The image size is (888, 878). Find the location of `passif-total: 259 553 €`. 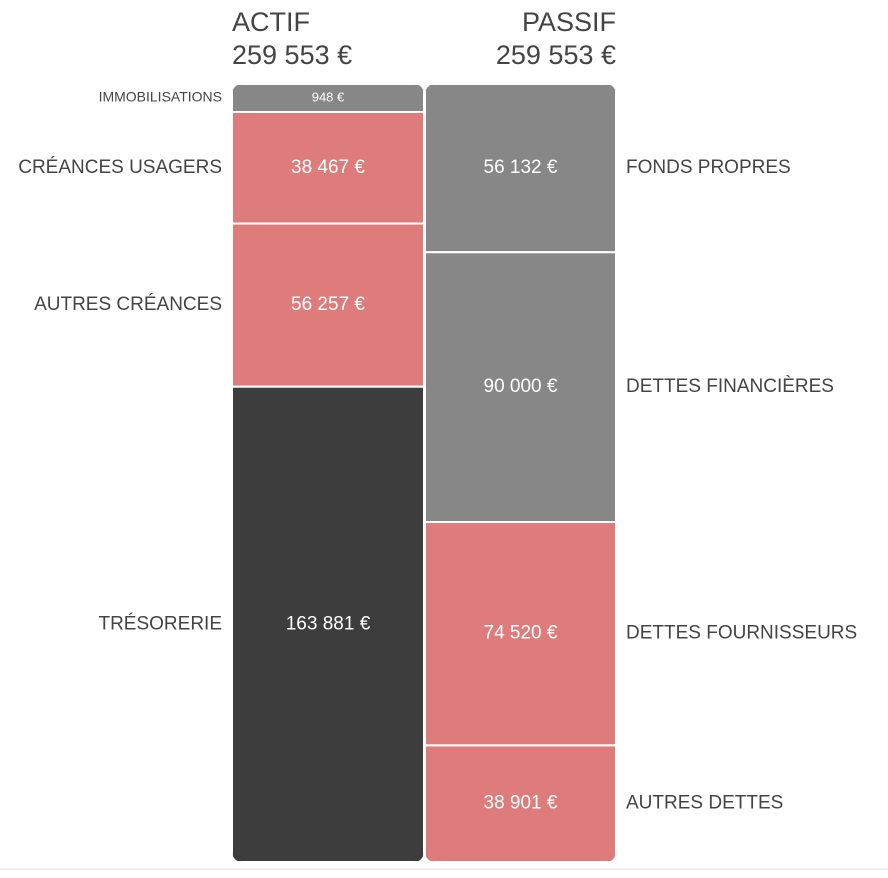

passif-total: 259 553 € is located at coordinates (556, 55).